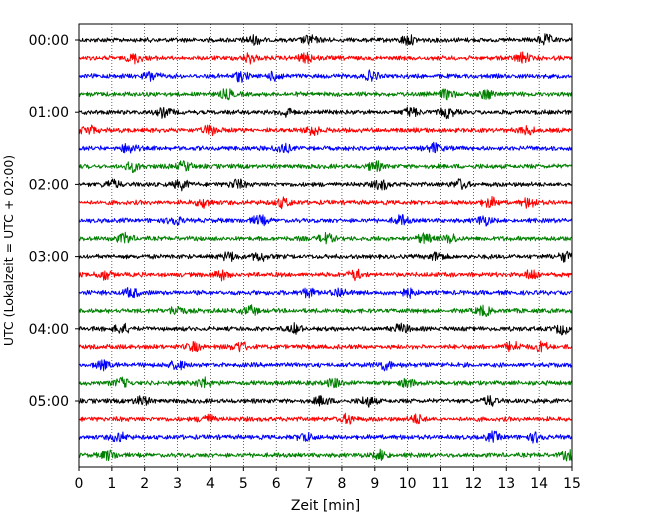 This screenshot has width=650, height=520. I want to click on y-tick-label: 05:00, so click(49, 402).